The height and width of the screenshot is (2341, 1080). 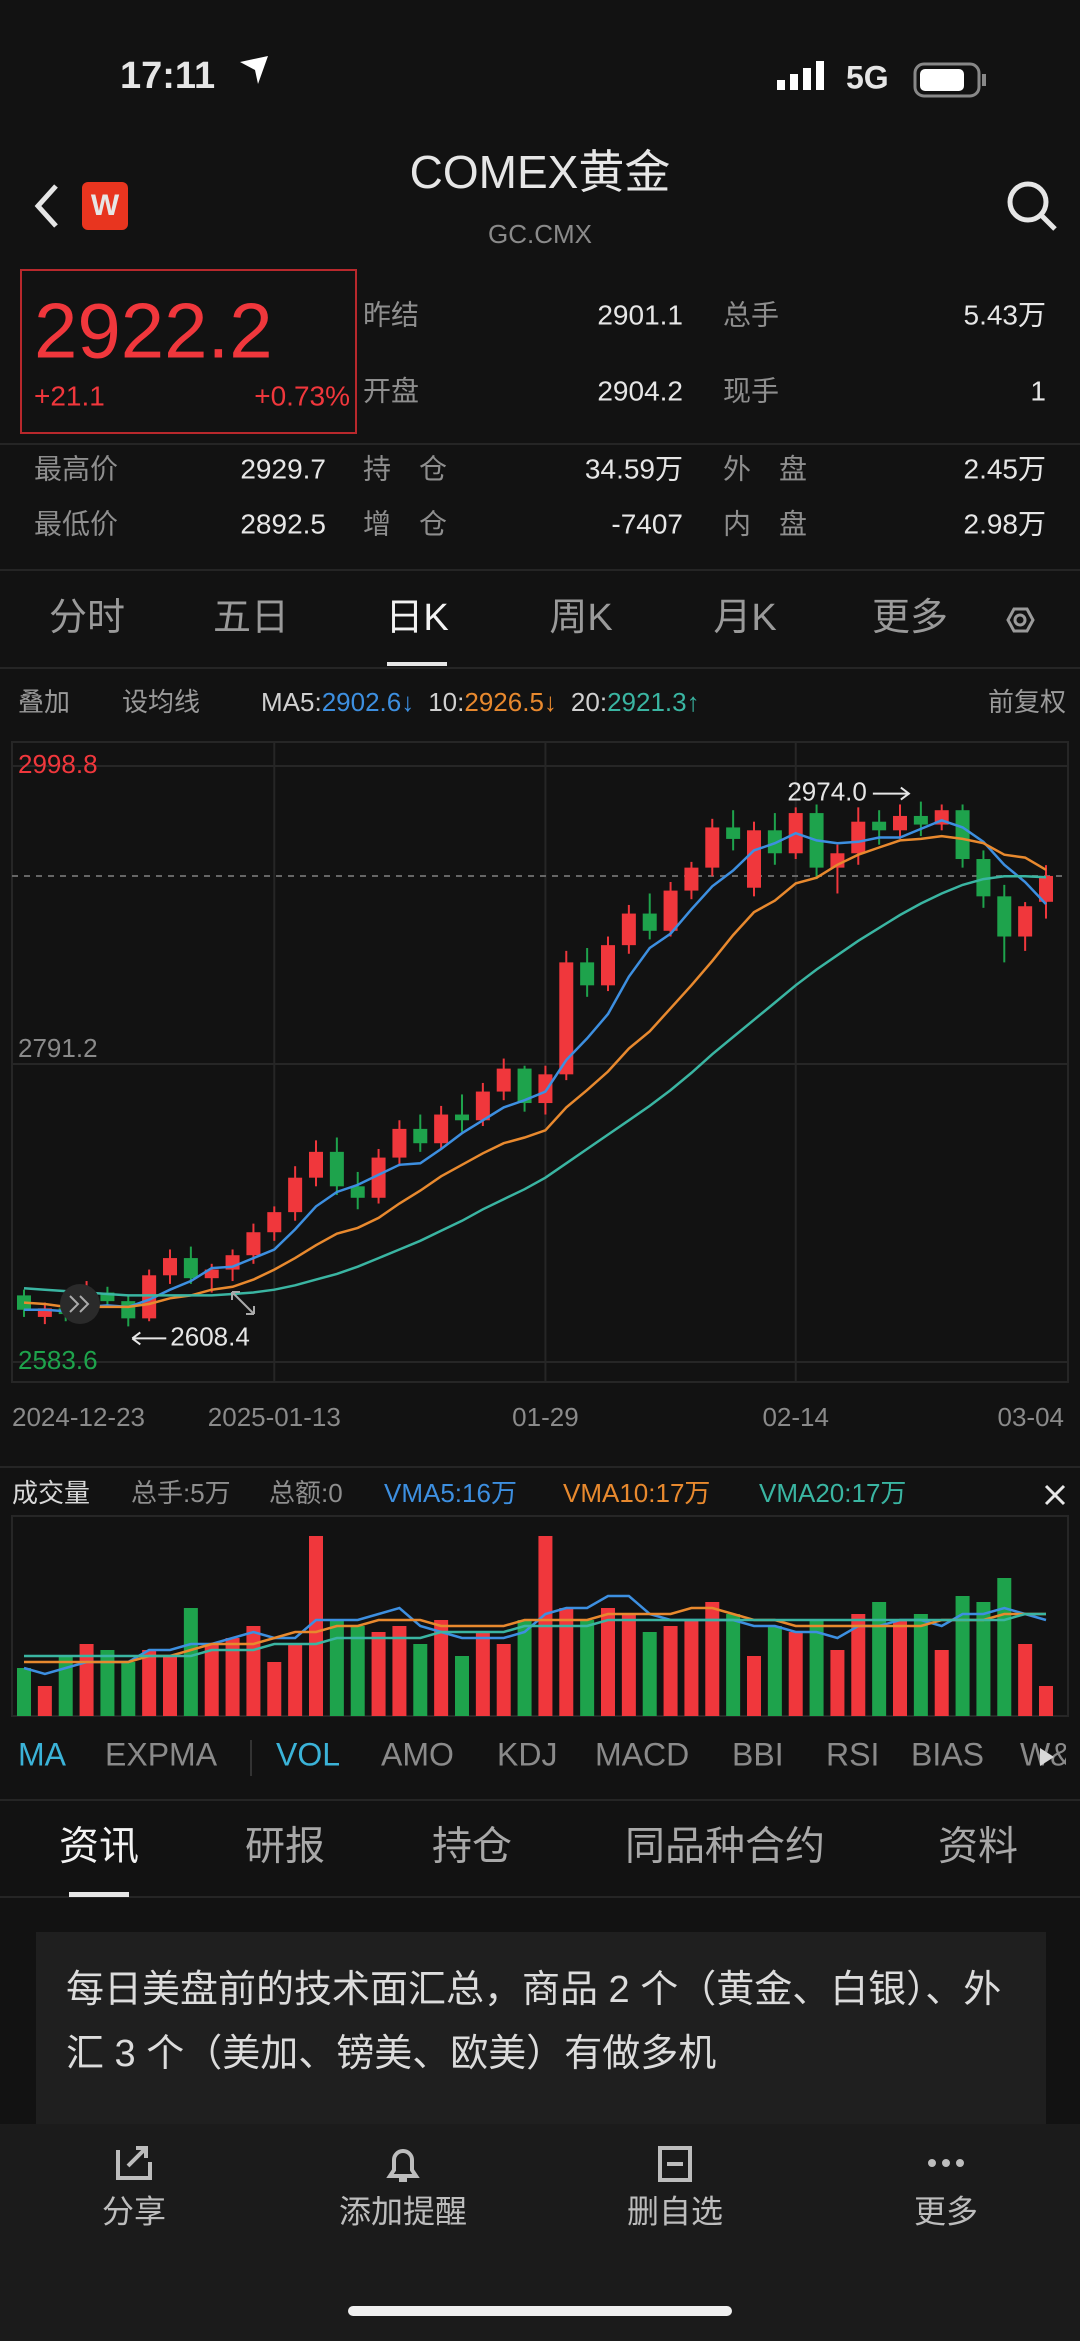 I want to click on bottom-bar, so click(x=540, y=2232).